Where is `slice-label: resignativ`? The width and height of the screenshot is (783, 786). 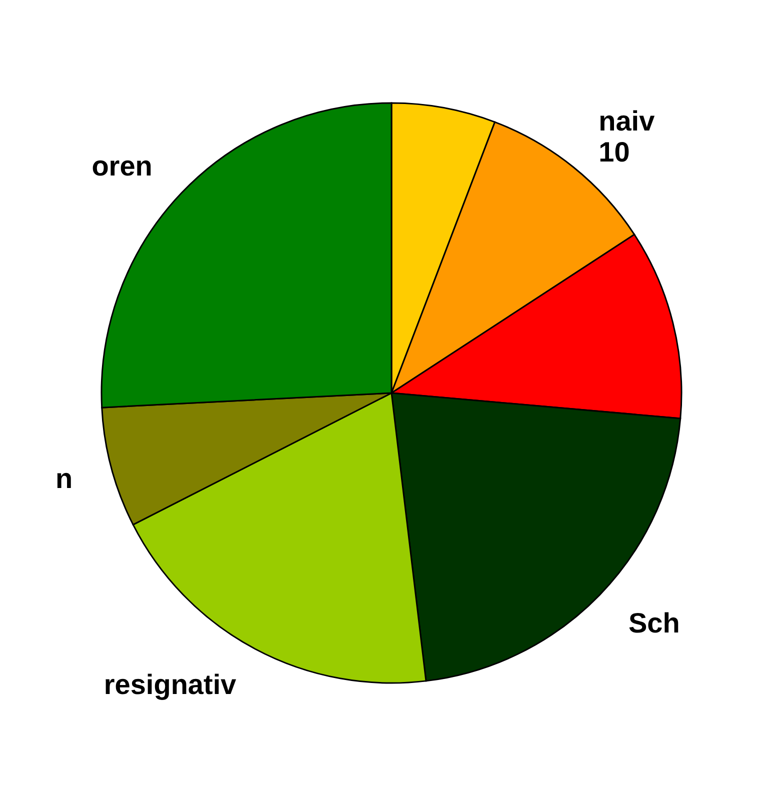
slice-label: resignativ is located at coordinates (170, 684).